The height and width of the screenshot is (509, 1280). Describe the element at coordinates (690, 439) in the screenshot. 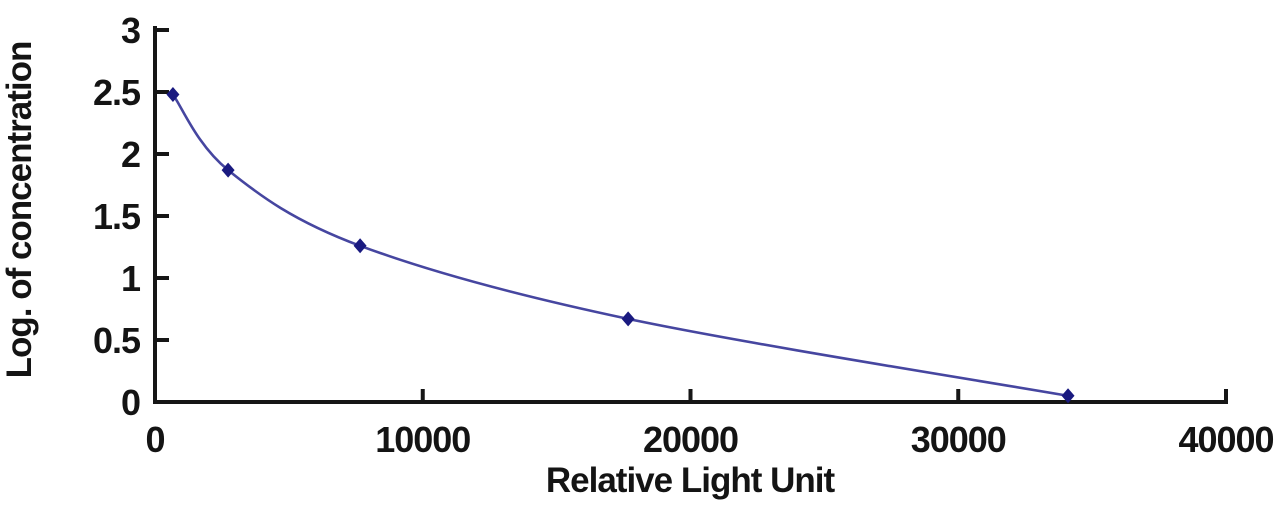

I see `x-tick-label: 20000` at that location.